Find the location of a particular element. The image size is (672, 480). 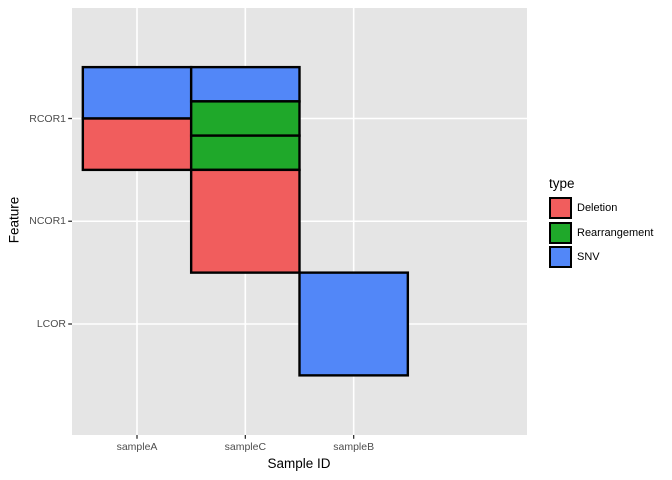

y-tick-label-LCOR: LCOR is located at coordinates (51, 324).